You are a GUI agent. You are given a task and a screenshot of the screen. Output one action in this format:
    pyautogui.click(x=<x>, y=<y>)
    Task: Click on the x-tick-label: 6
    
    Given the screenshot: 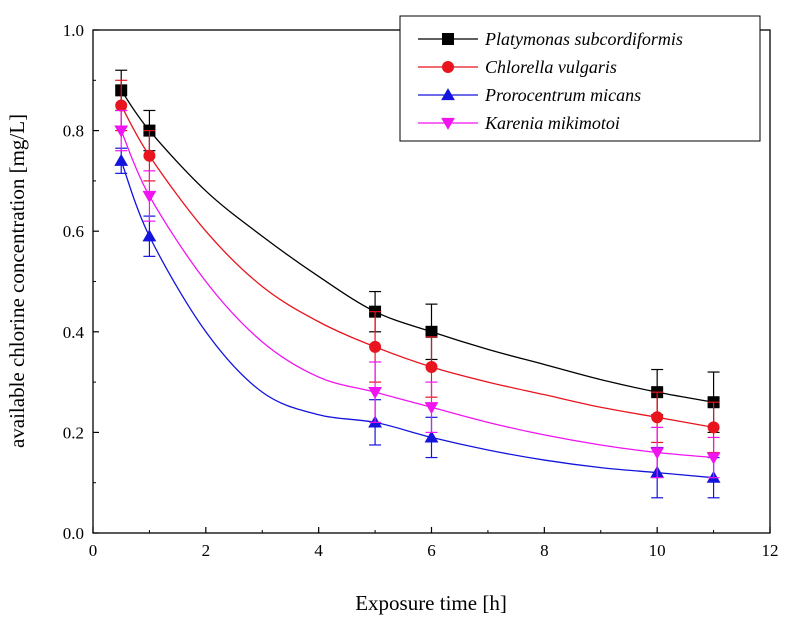 What is the action you would take?
    pyautogui.click(x=431, y=550)
    